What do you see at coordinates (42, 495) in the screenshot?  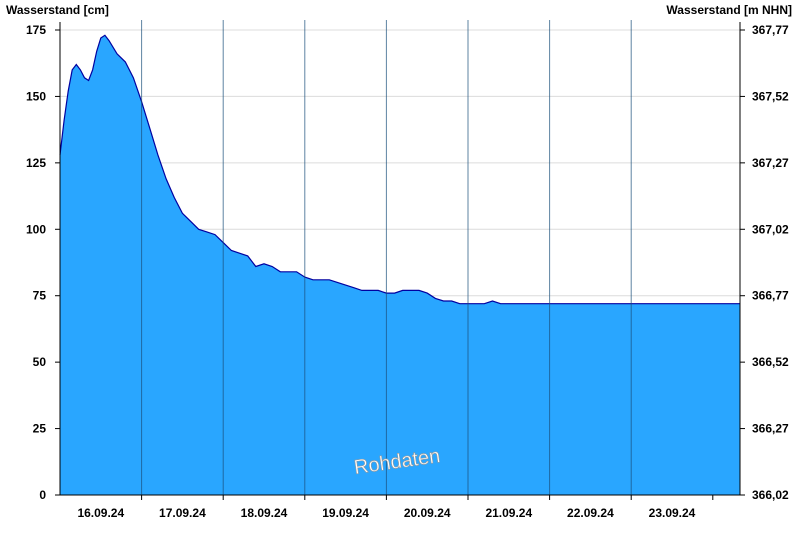 I see `y-tick-label-0: 0` at bounding box center [42, 495].